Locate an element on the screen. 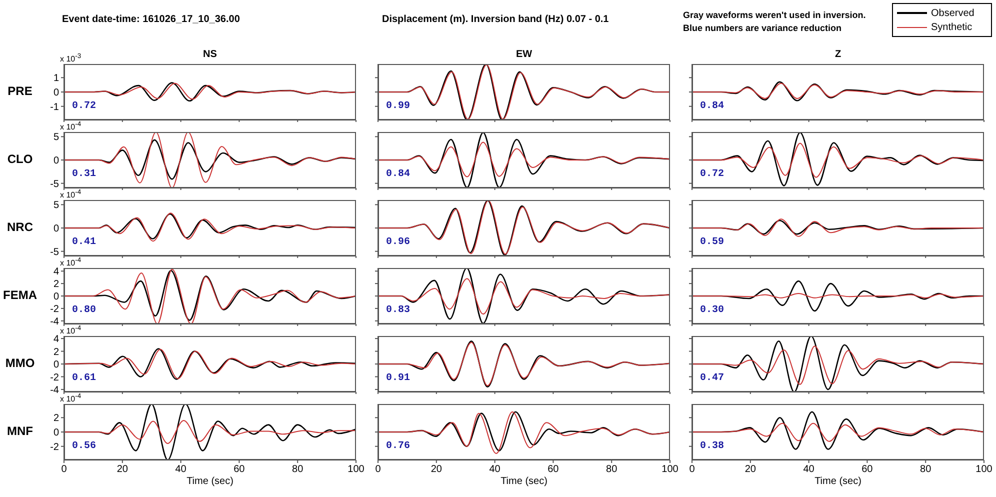 The width and height of the screenshot is (996, 497). annotation: 0.83 is located at coordinates (398, 310).